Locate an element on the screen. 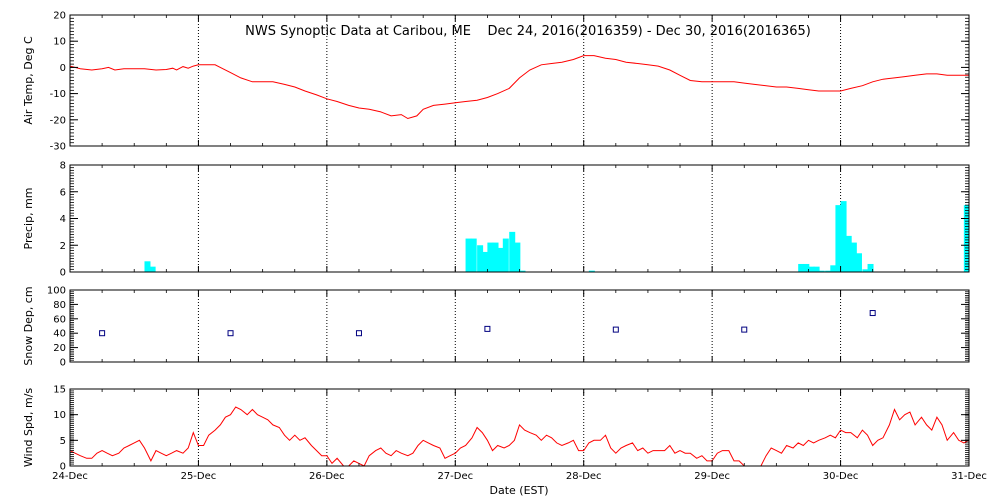 The image size is (1000, 500). snow-ytick-label: 80 is located at coordinates (59, 305).